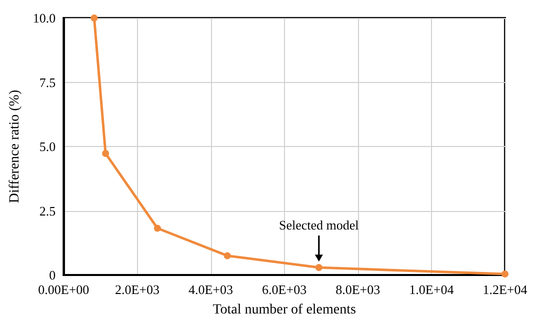 The width and height of the screenshot is (539, 327). Describe the element at coordinates (358, 289) in the screenshot. I see `x-tick-label: 8.0E+03` at that location.